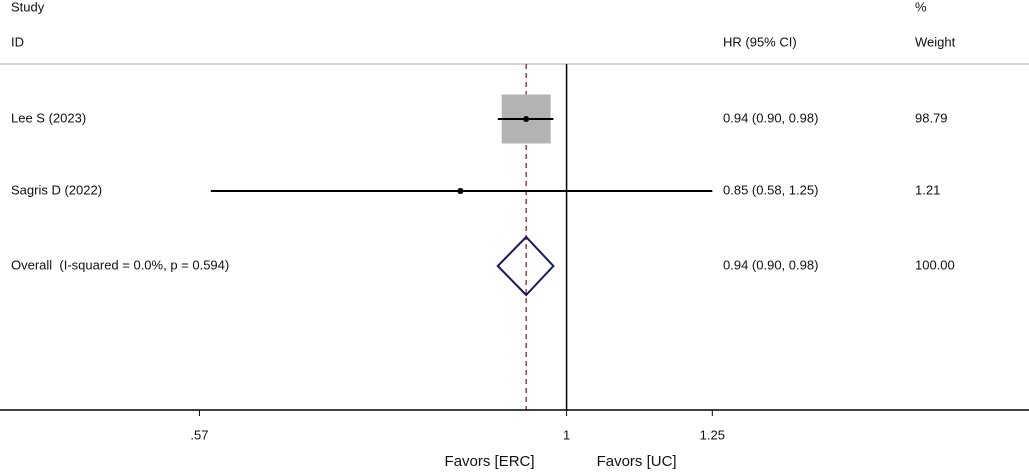  I want to click on weight-label: 1.21, so click(927, 189).